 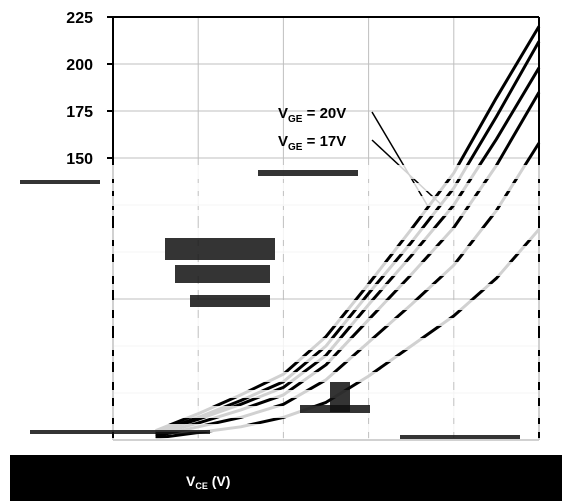 I want to click on y-tick-label: 225, so click(x=79, y=18).